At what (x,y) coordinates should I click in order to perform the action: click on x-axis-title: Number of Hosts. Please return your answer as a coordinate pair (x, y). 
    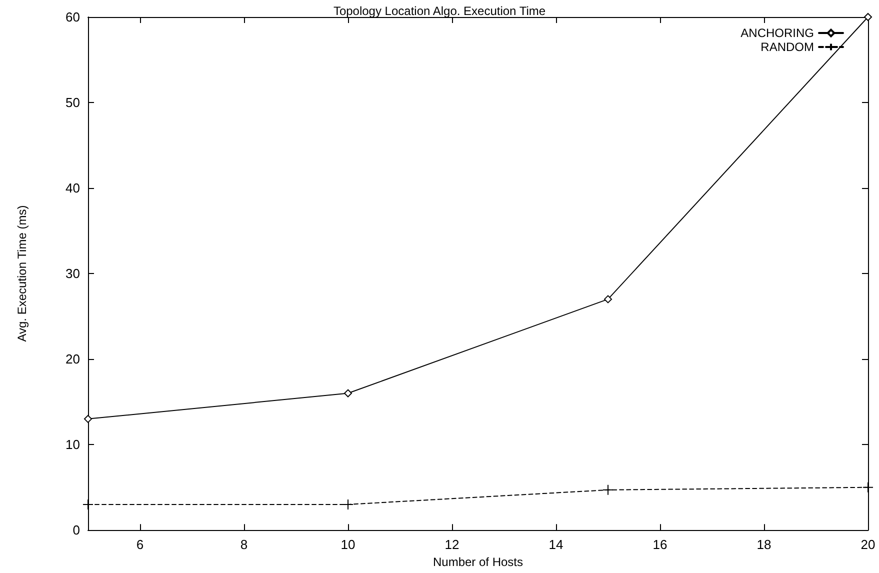
    Looking at the image, I should click on (478, 562).